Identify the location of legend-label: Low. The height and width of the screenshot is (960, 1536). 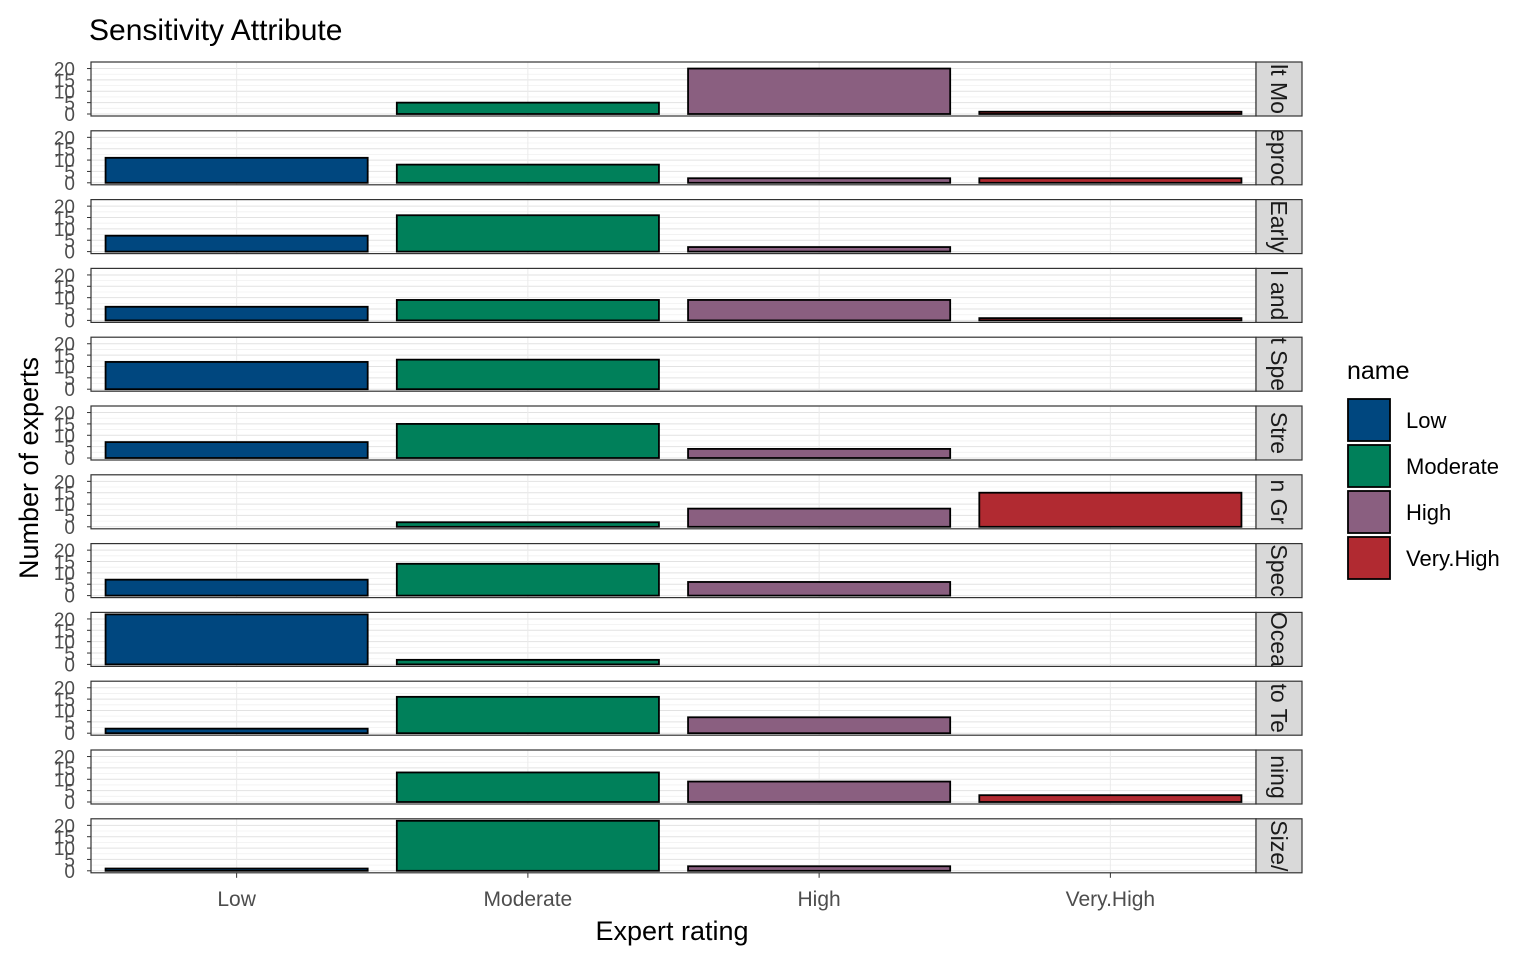
(1426, 420).